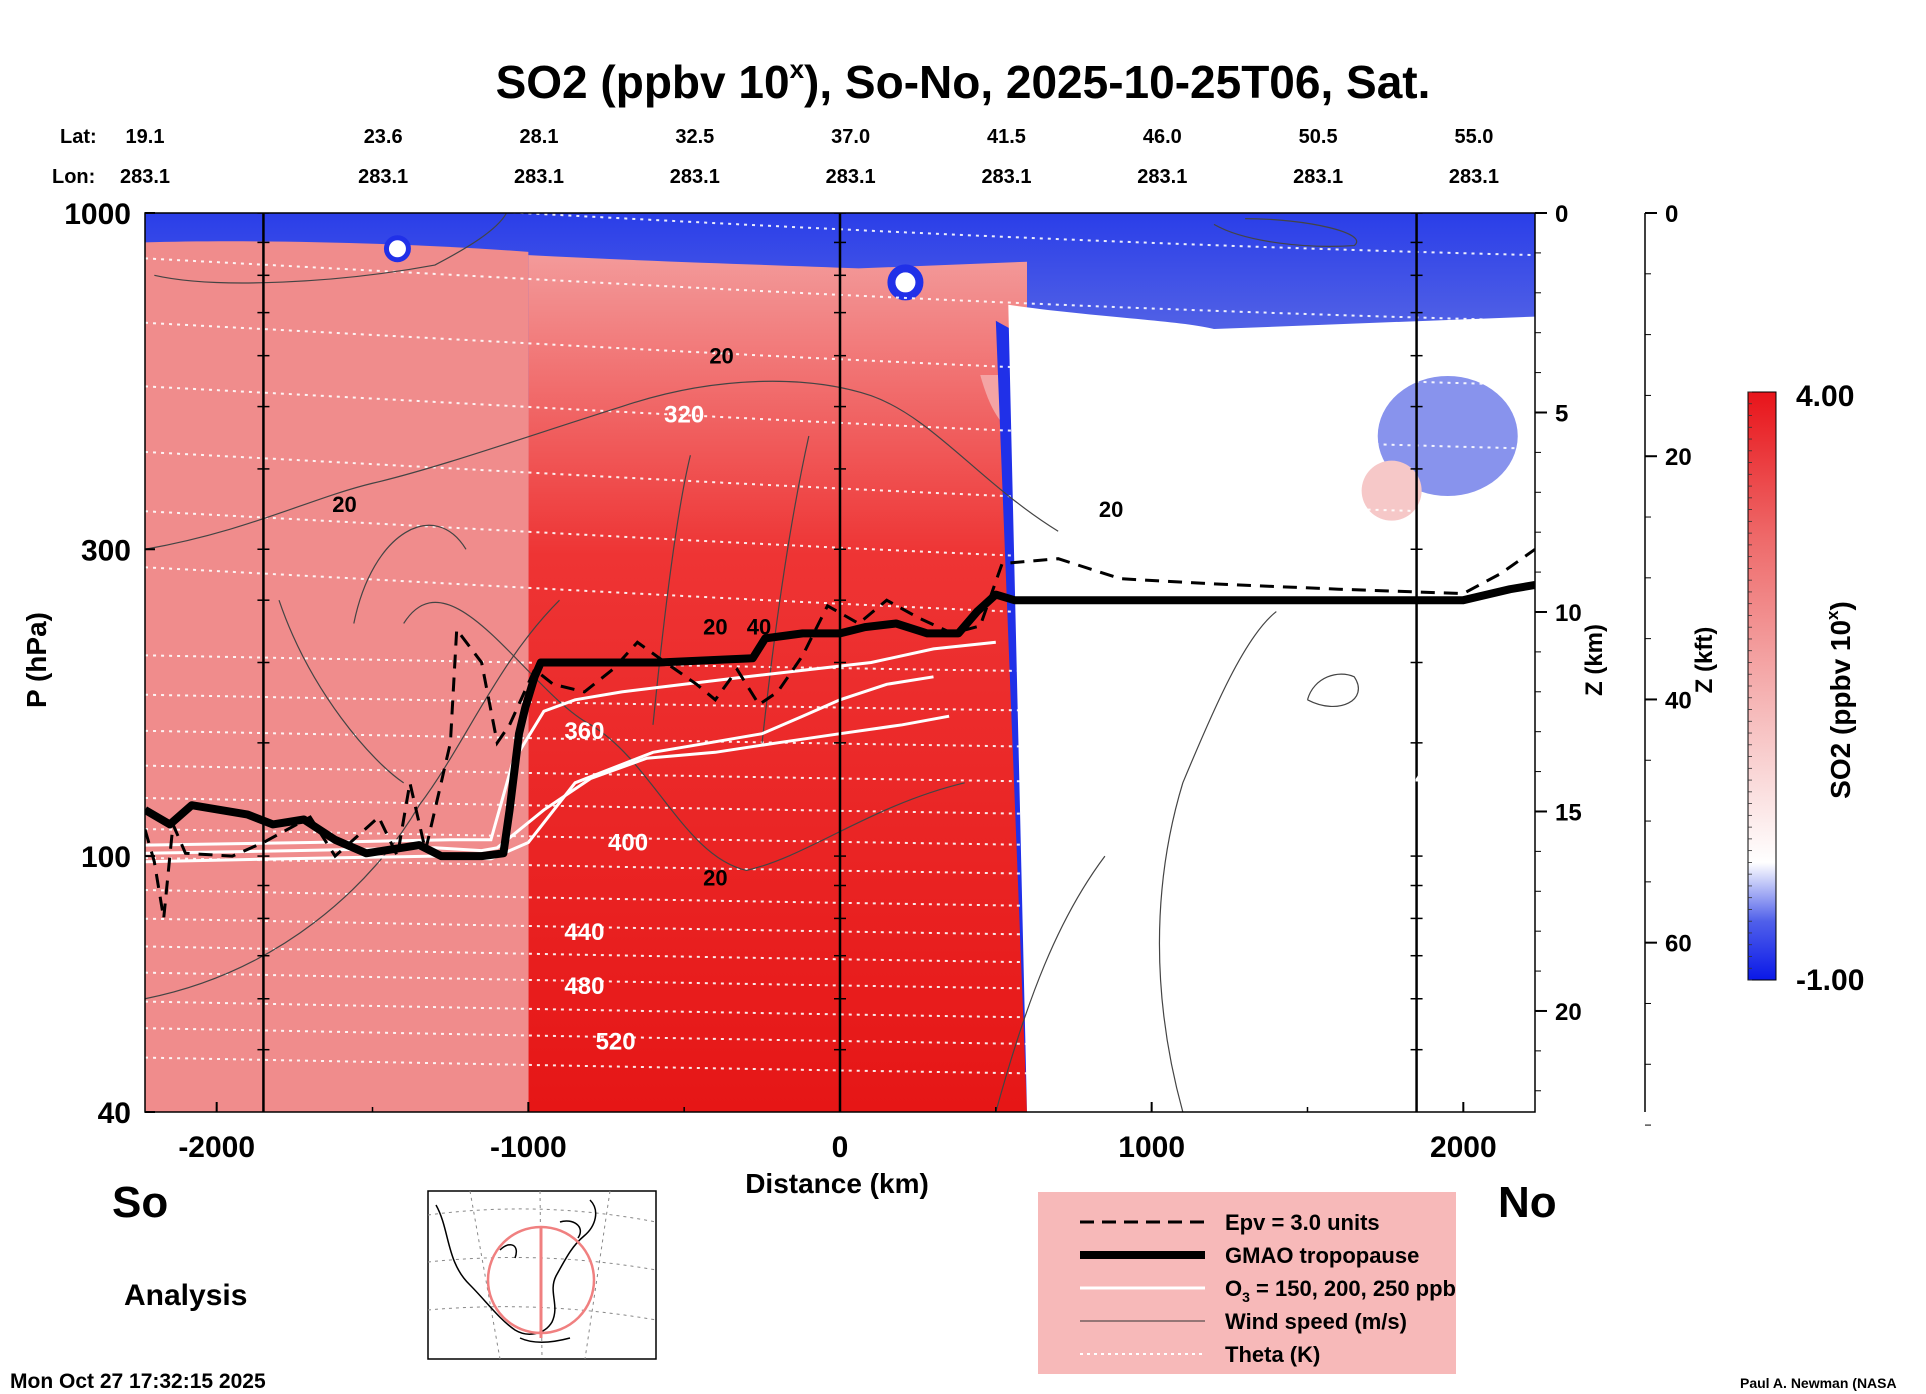 This screenshot has width=1926, height=1394. What do you see at coordinates (216, 1147) in the screenshot?
I see `x-tick-label: -2000` at bounding box center [216, 1147].